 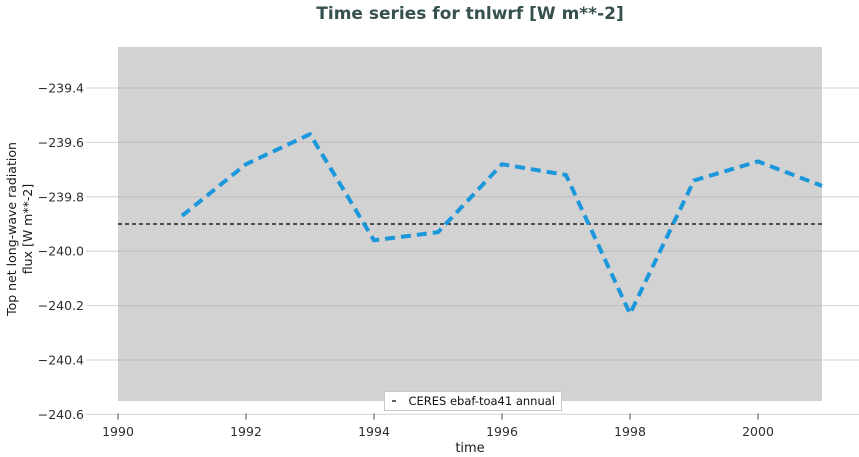 What do you see at coordinates (61, 251) in the screenshot?
I see `y-tick-label: −240.0` at bounding box center [61, 251].